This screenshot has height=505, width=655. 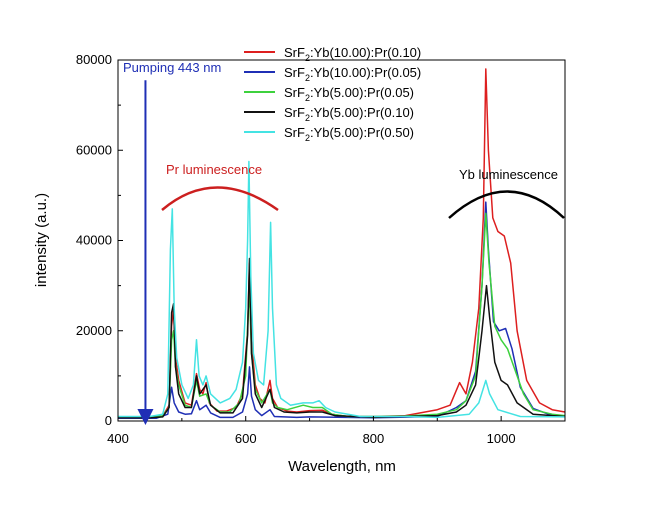 I want to click on legend-label-1: SrF2:Yb(10.00):Pr(0.10), so click(x=352, y=54).